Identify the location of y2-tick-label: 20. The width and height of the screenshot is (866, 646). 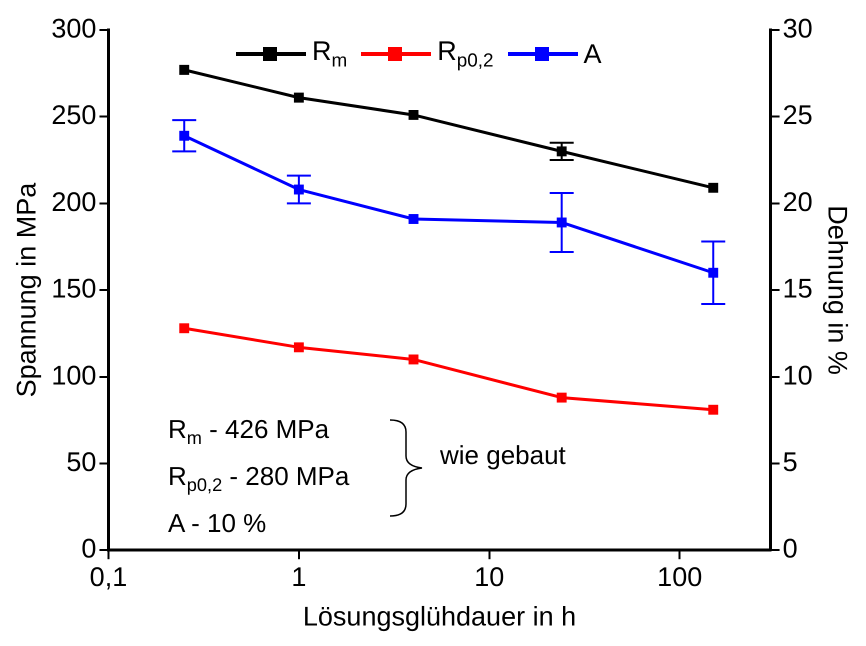
(797, 201).